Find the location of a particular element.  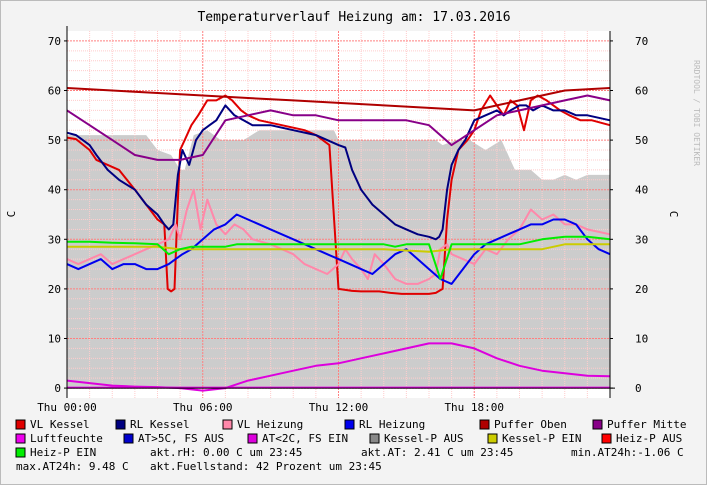

y-tick-label-right: 0 is located at coordinates (638, 388).